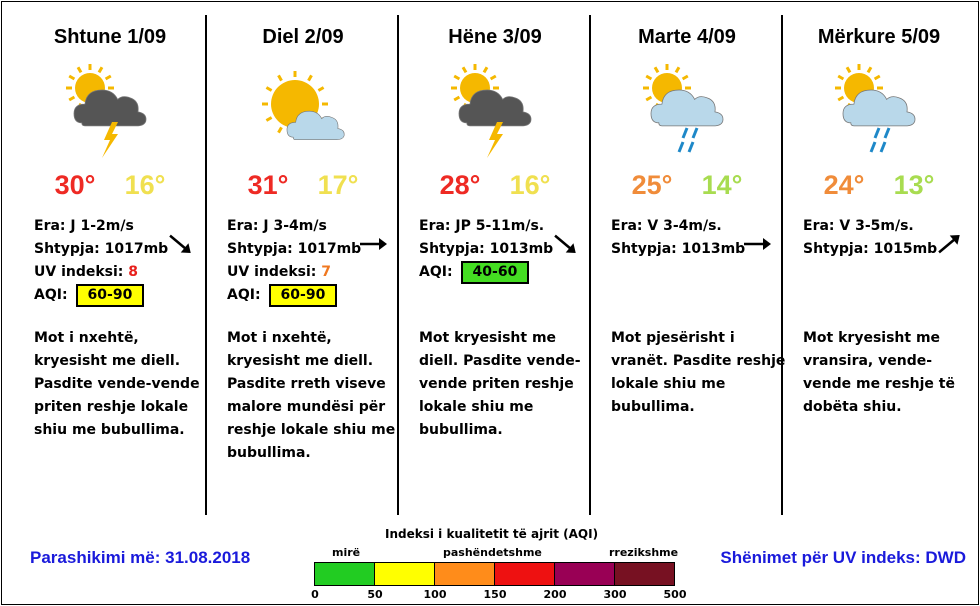 This screenshot has height=606, width=980. What do you see at coordinates (879, 185) in the screenshot?
I see `temperatures: 24° 13°` at bounding box center [879, 185].